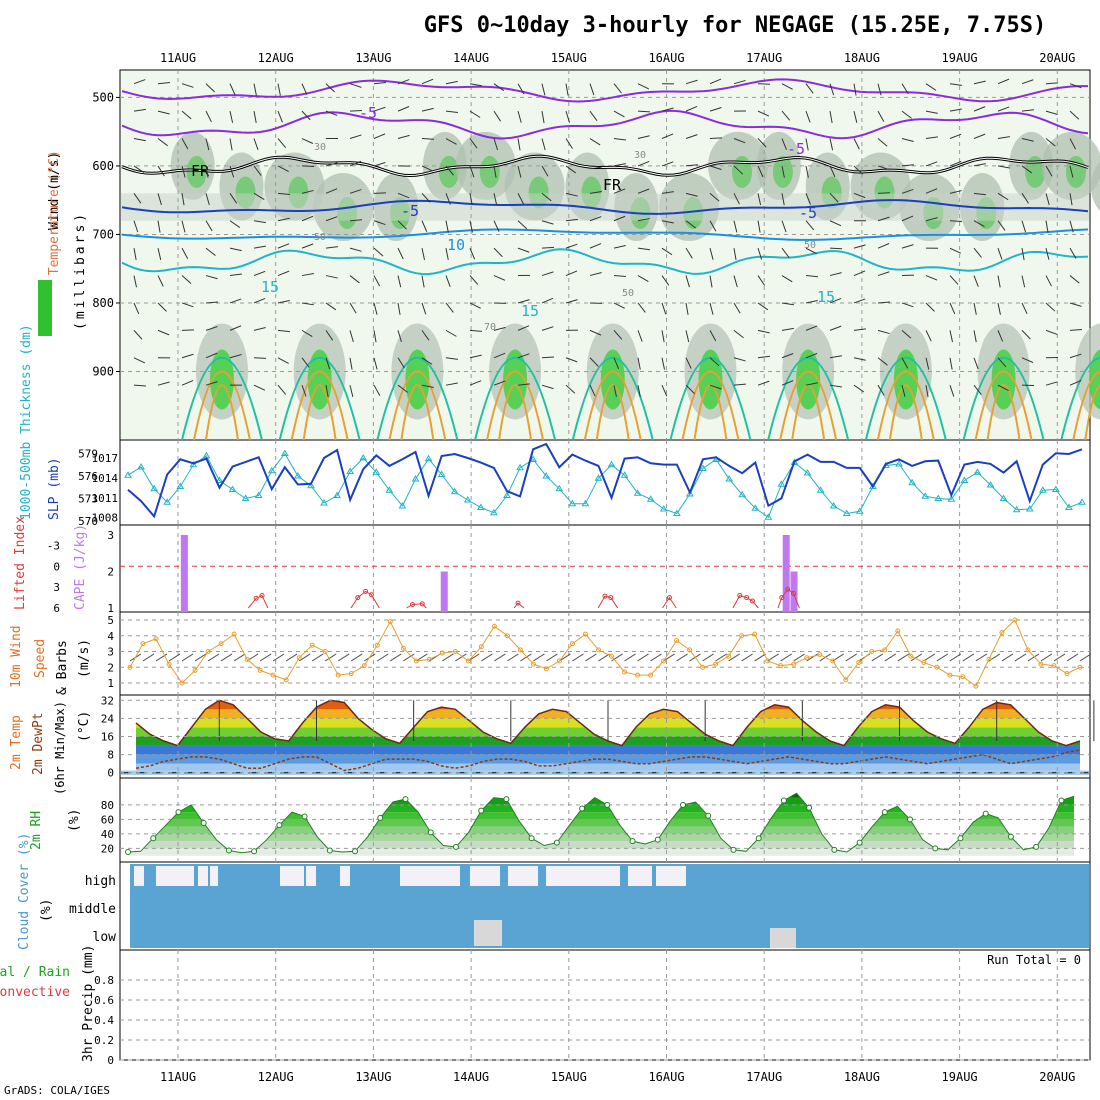  What do you see at coordinates (74, 820) in the screenshot?
I see `axis-label-rh-pct: (%)` at bounding box center [74, 820].